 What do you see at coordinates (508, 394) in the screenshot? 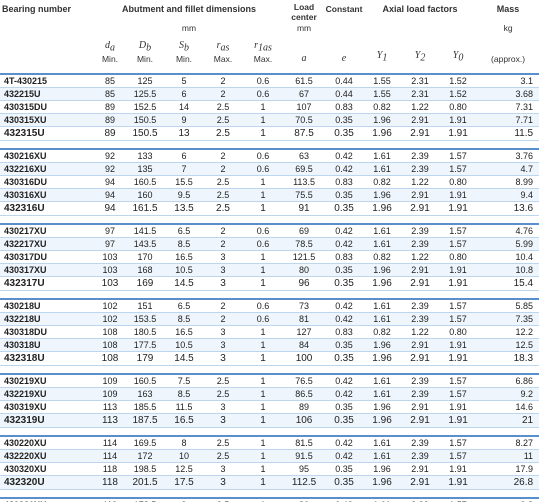
I see `table-cell: 9.2` at bounding box center [508, 394].